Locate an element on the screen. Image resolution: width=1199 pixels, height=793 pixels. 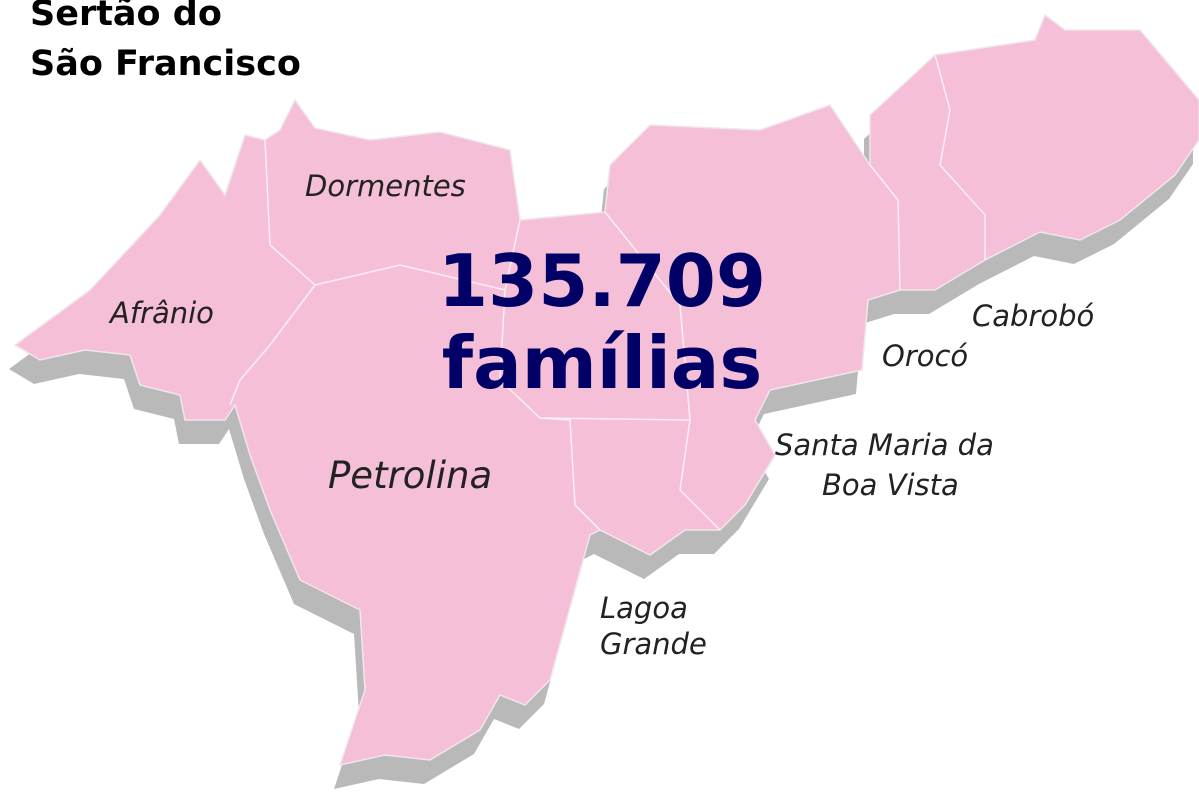
title-line: Sertão do is located at coordinates (126, 17).